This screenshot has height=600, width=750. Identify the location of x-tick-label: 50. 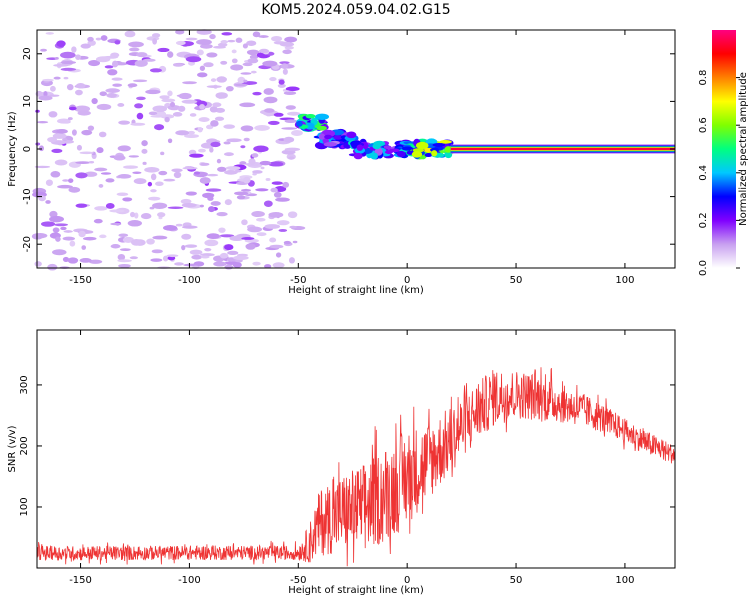
(516, 280).